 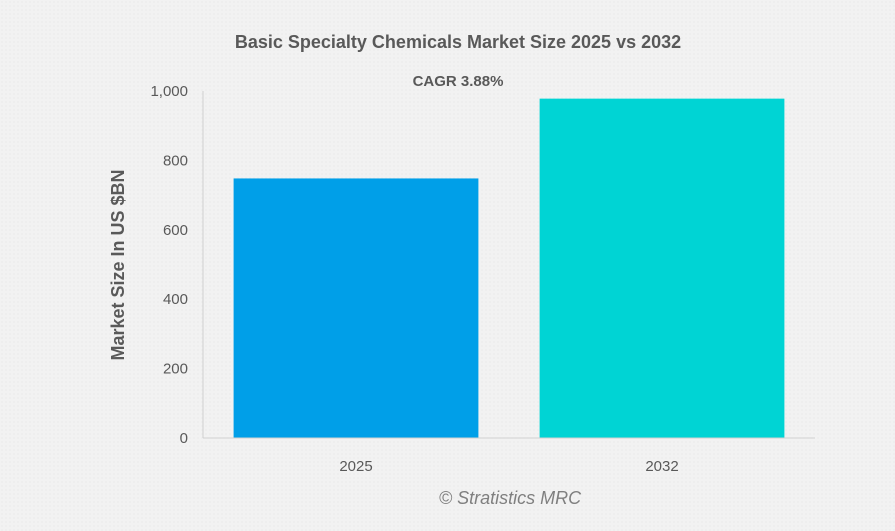 I want to click on x-tick-label: 2032, so click(x=661, y=466).